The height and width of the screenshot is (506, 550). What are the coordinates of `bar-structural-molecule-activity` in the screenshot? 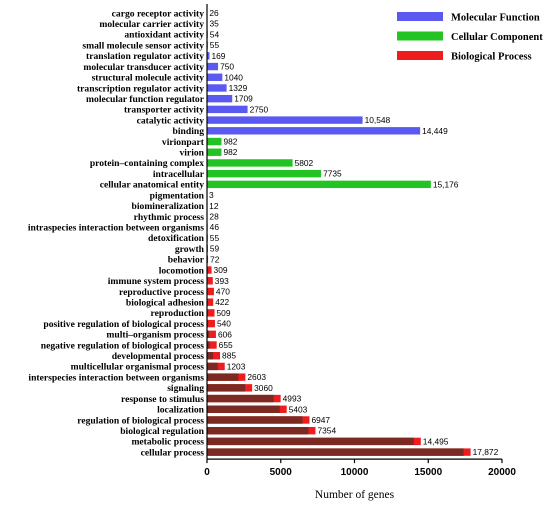 It's located at (215, 77).